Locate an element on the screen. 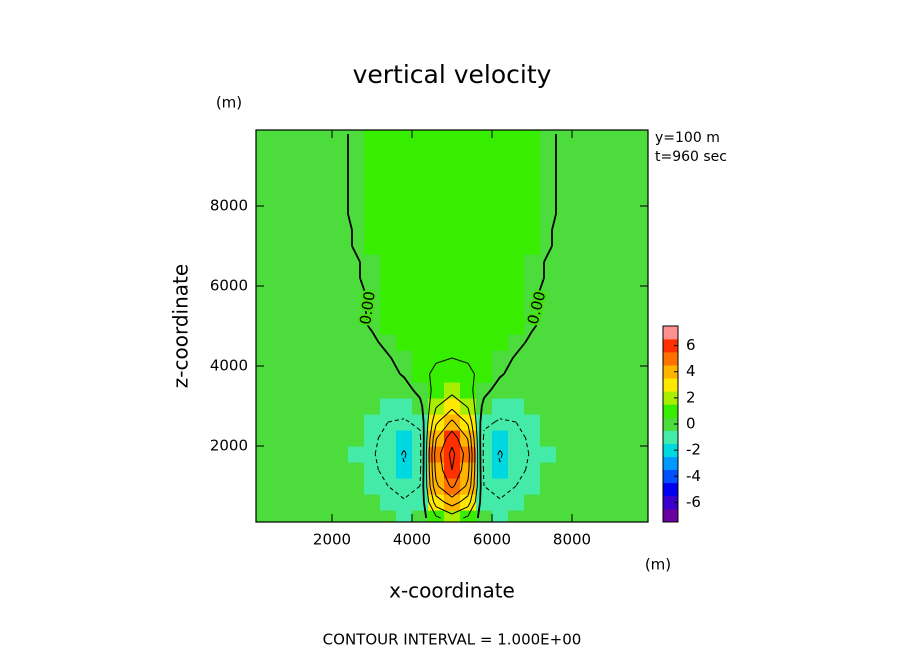 This screenshot has width=904, height=658. y-tick-label: 6000 is located at coordinates (229, 286).